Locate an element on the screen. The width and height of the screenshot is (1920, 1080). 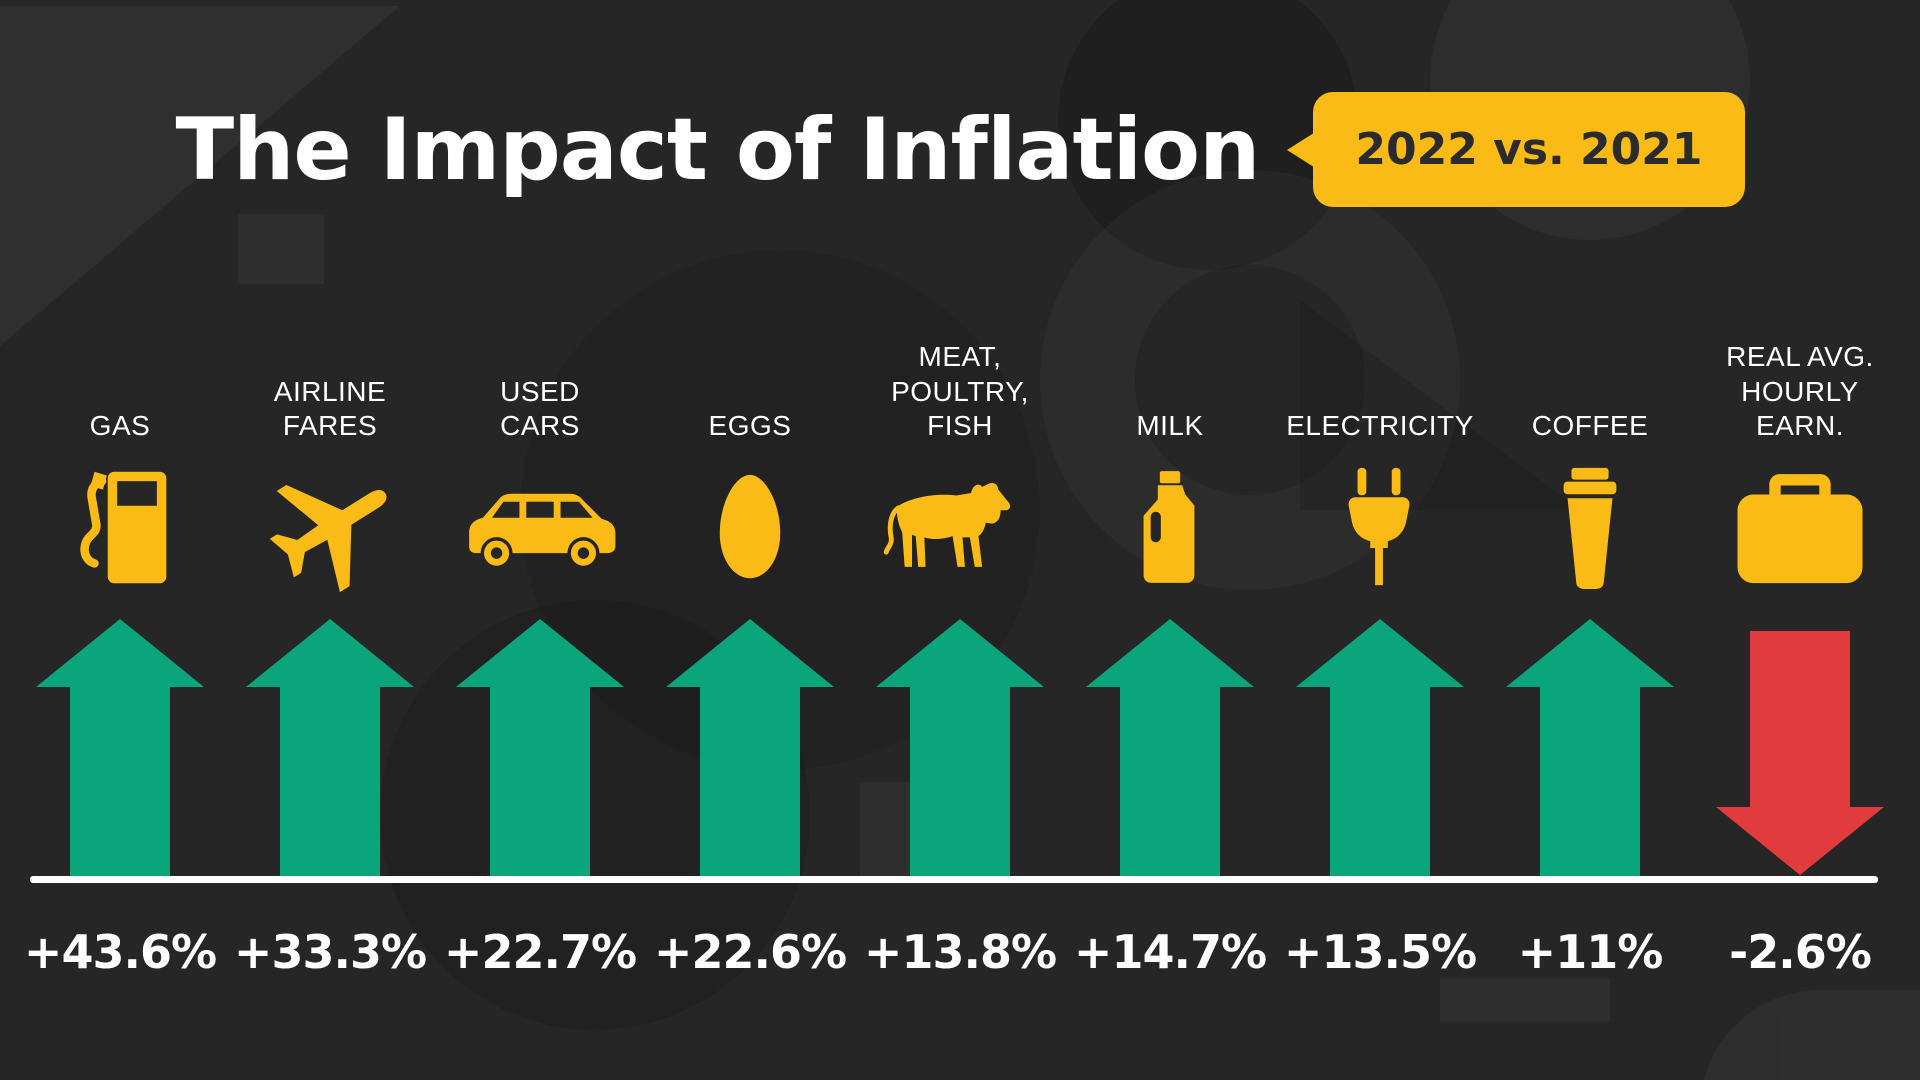
category-column: MEAT, POULTRY, FISH +13.8% is located at coordinates (960, 639).